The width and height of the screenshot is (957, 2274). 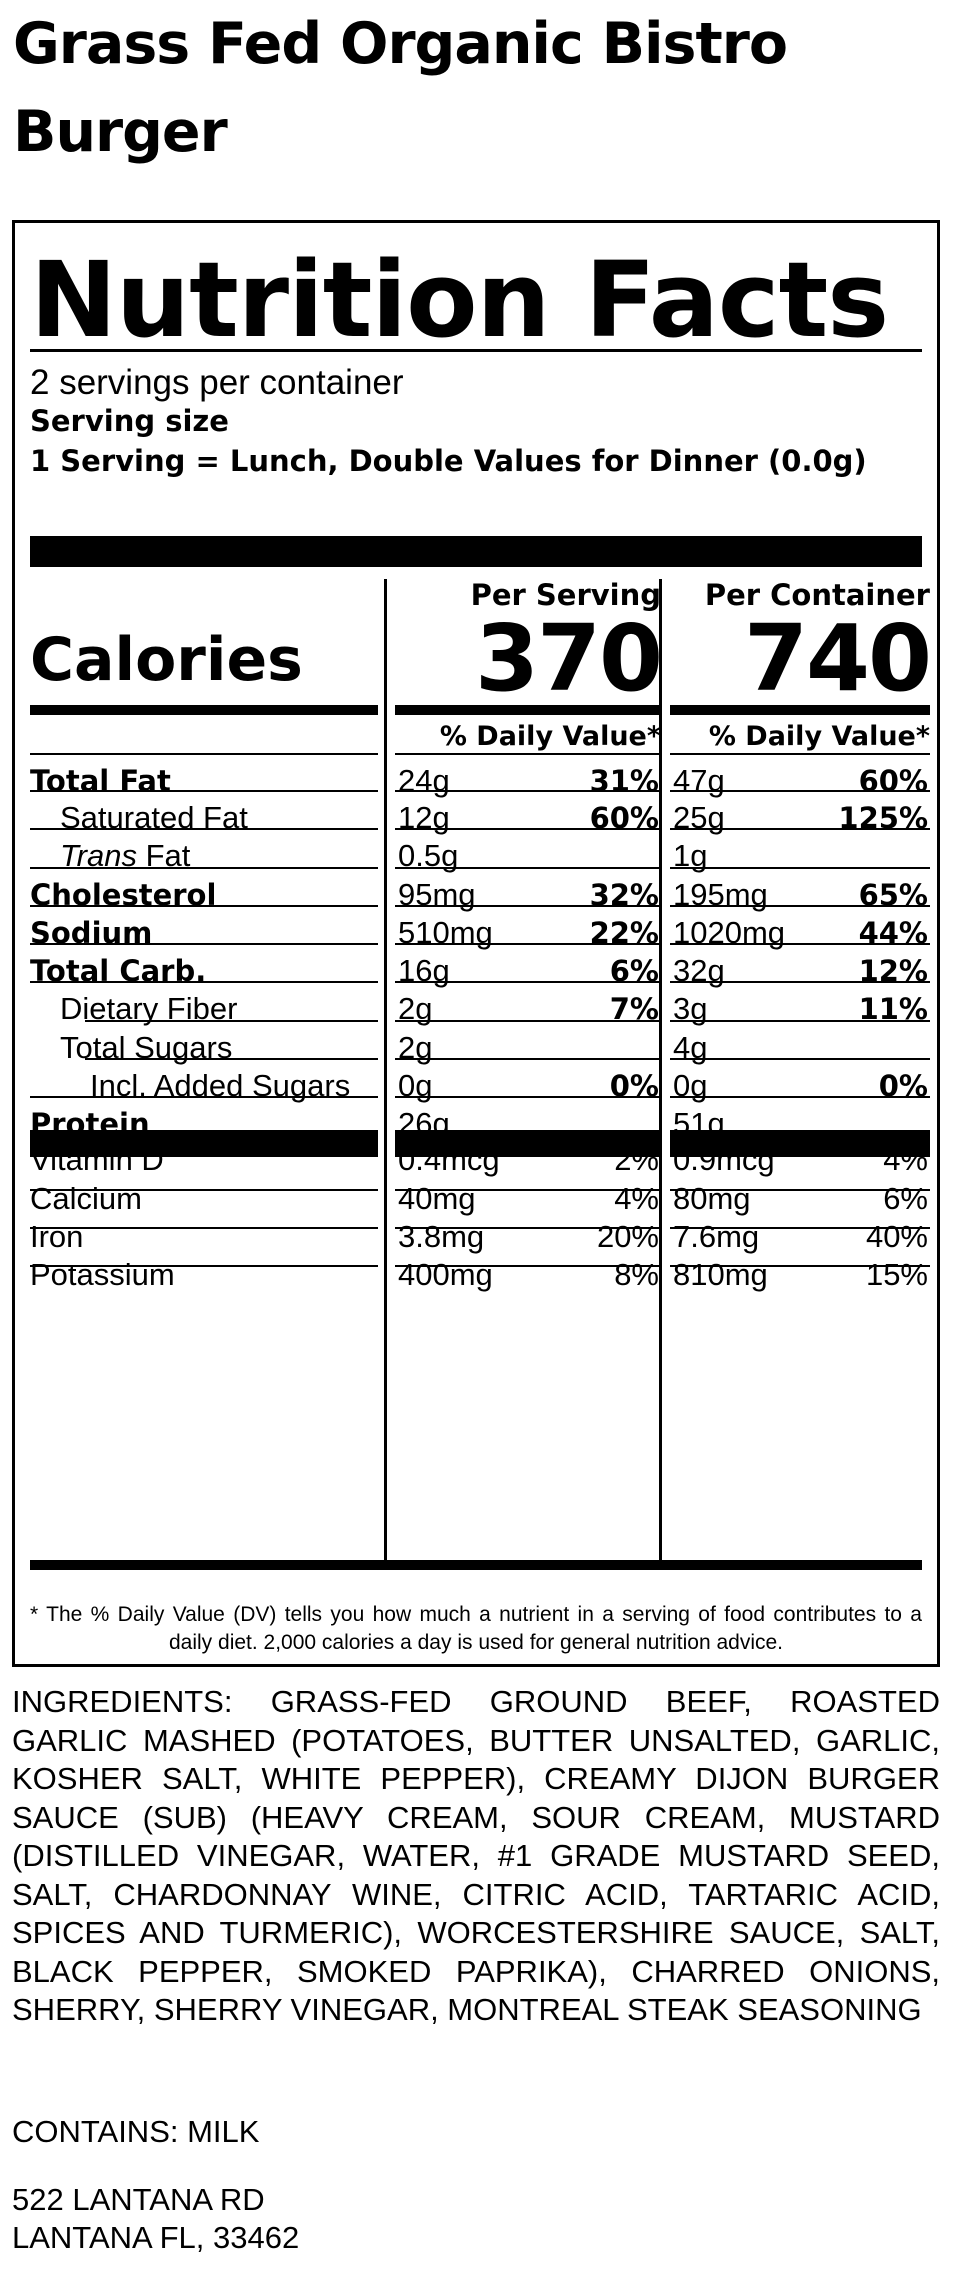 What do you see at coordinates (893, 781) in the screenshot?
I see `dv-per-container: 60%` at bounding box center [893, 781].